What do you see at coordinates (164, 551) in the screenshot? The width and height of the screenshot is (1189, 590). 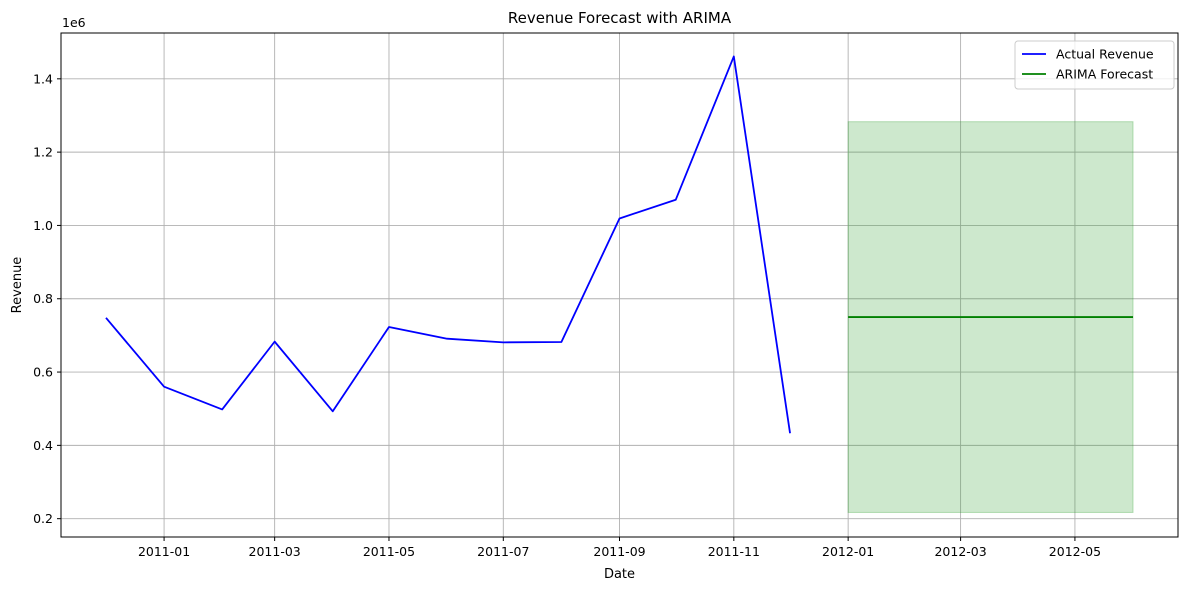 I see `x-tick-label: 2011-01` at bounding box center [164, 551].